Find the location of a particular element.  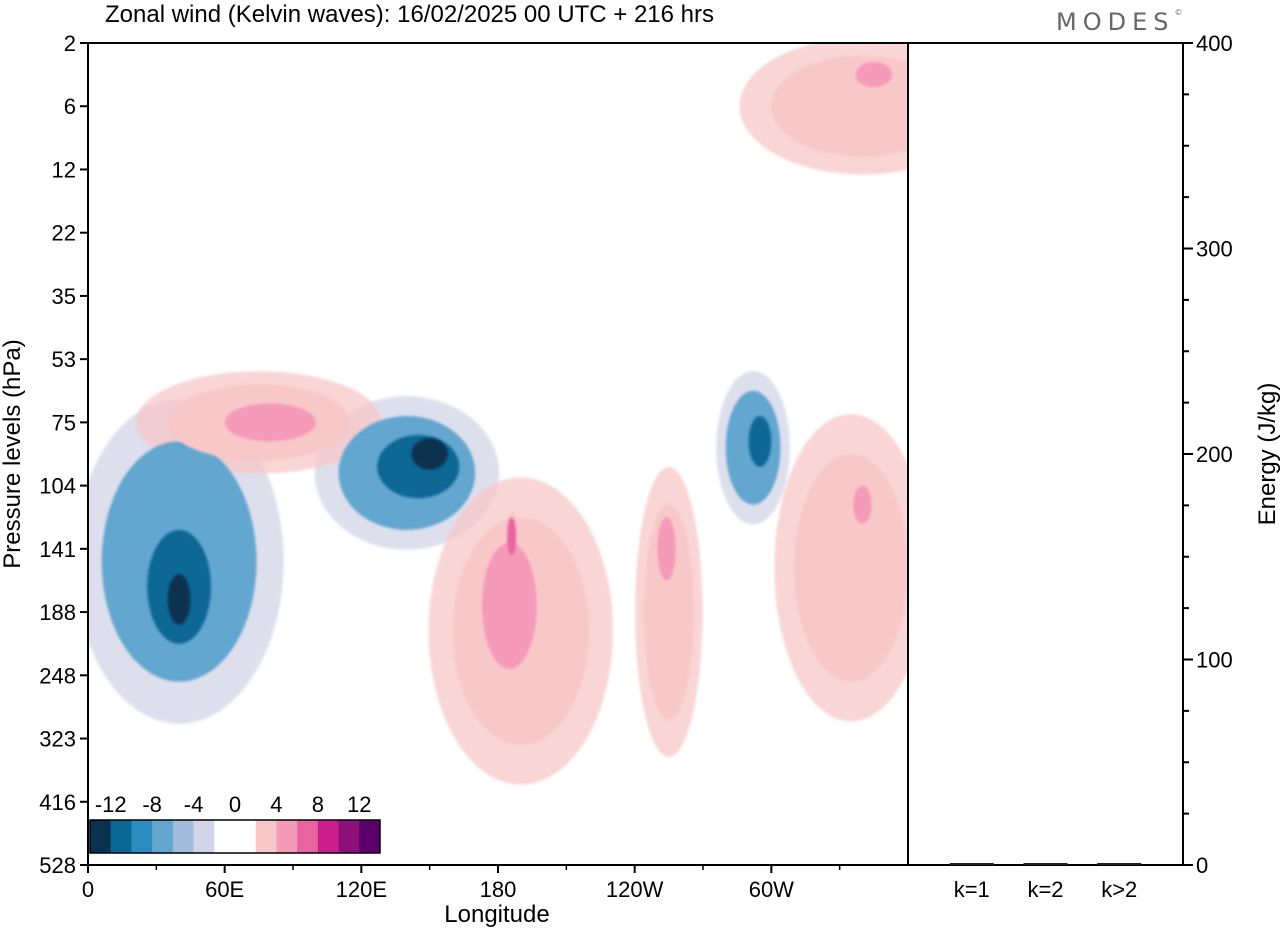

modes-logo: MODES© is located at coordinates (1119, 22).